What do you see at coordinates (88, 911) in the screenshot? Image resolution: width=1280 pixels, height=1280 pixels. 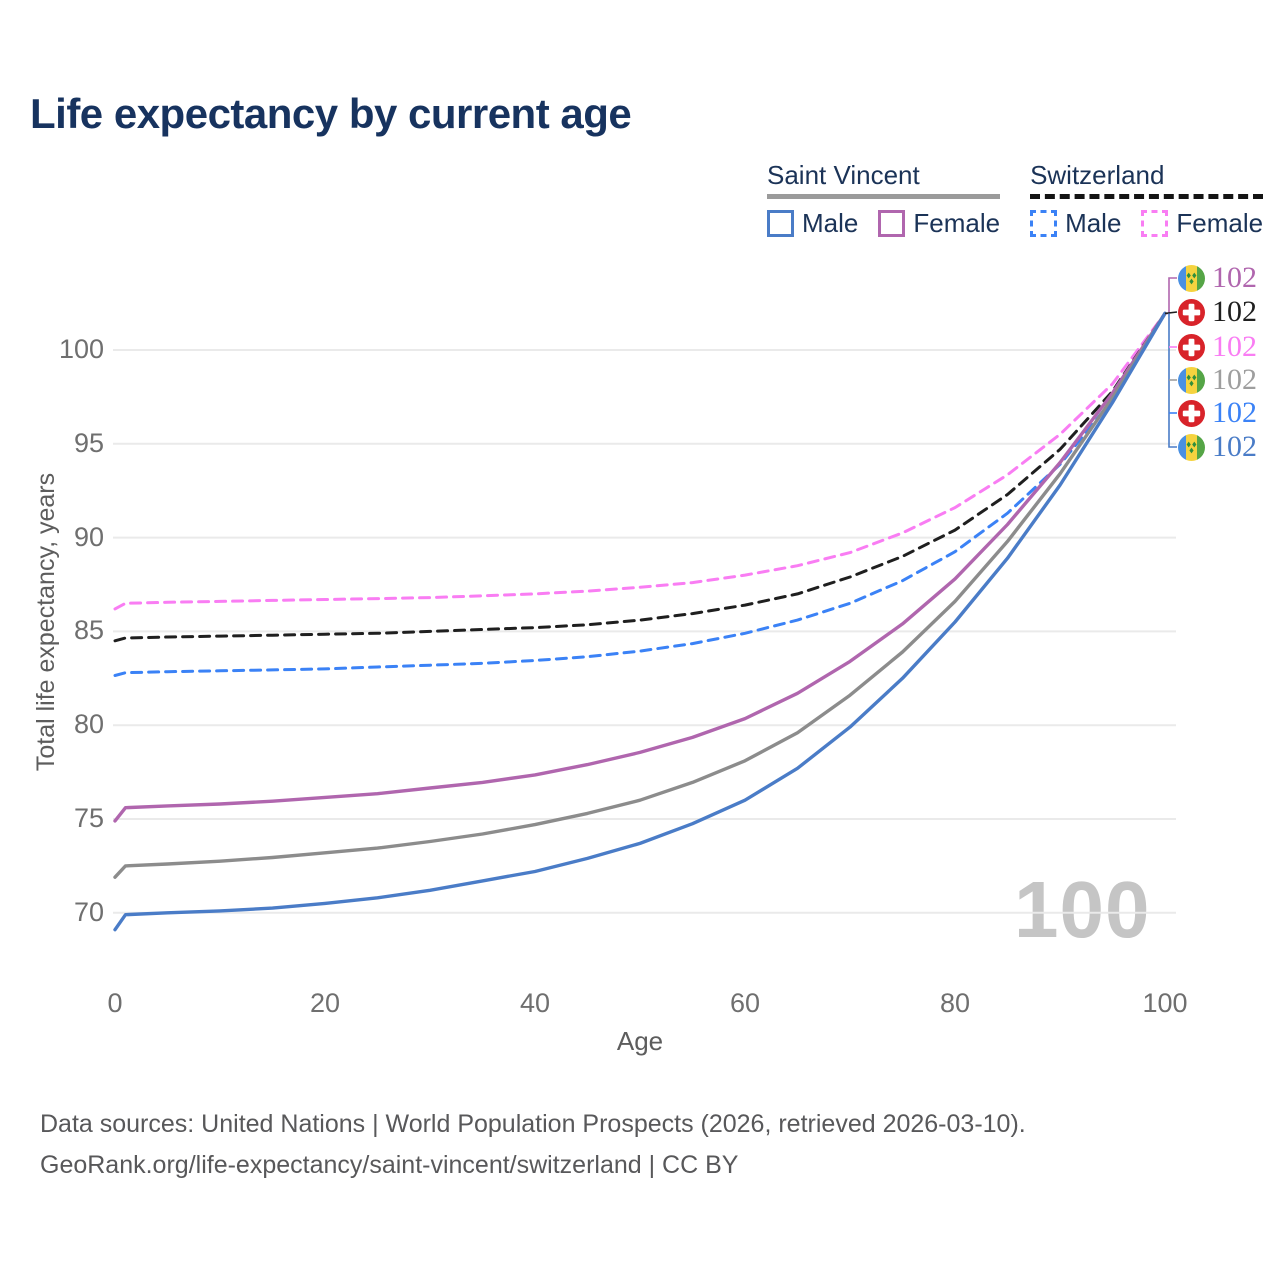 I see `y-tick-label-70: 70` at bounding box center [88, 911].